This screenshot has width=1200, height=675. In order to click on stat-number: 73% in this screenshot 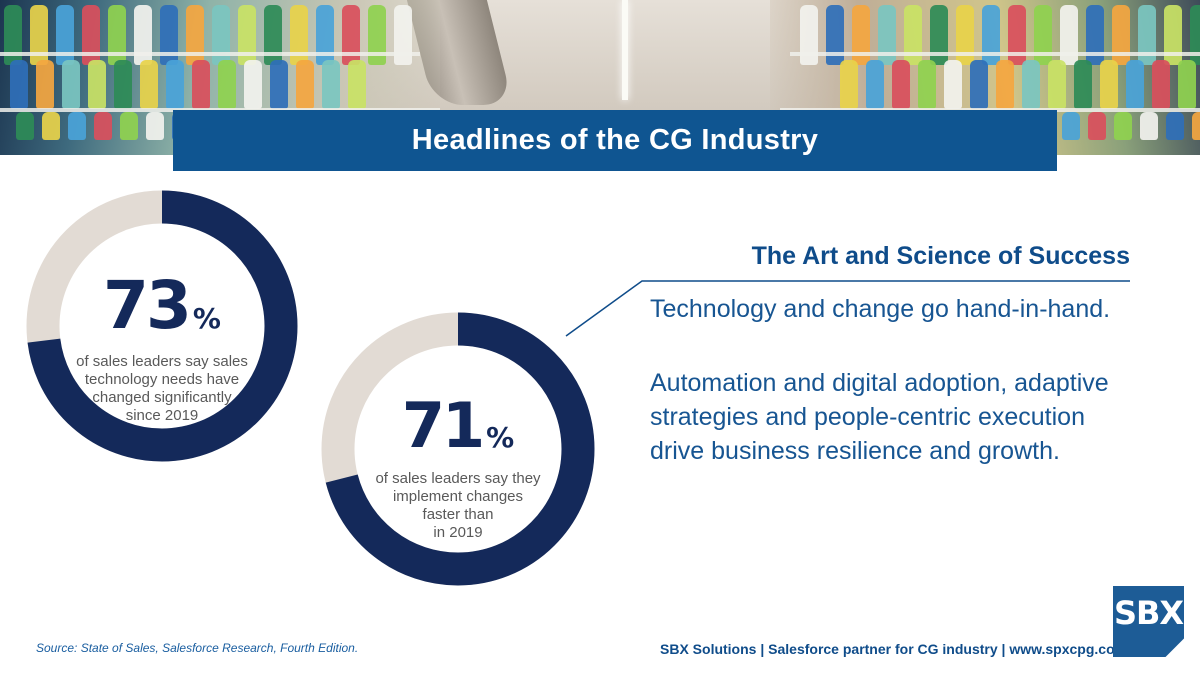, I will do `click(162, 305)`.